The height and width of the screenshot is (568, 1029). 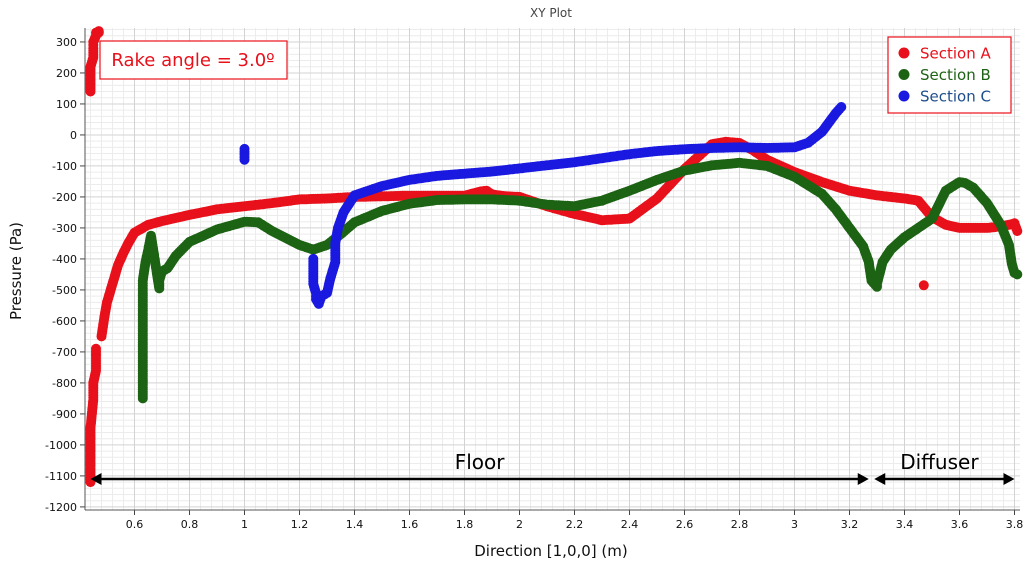 What do you see at coordinates (630, 524) in the screenshot?
I see `x-tick-label: 2.4` at bounding box center [630, 524].